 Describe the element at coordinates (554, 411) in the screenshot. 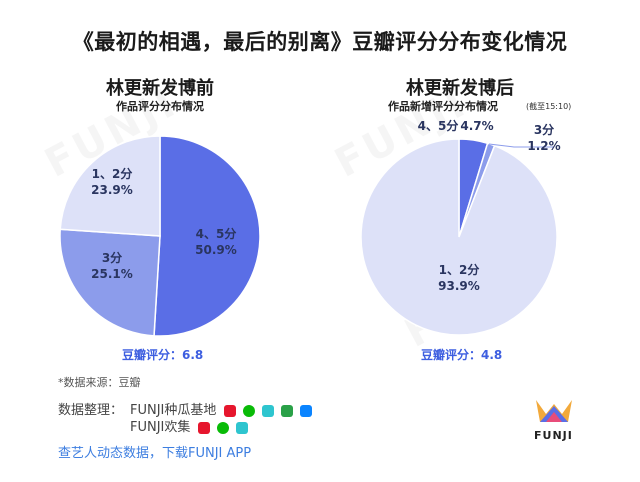

I see `funji-logo-icon` at that location.